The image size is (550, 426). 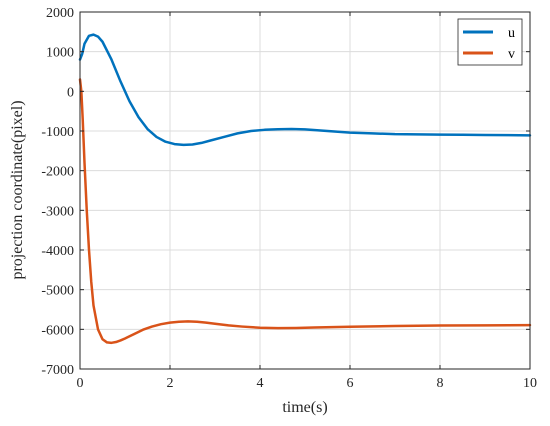 What do you see at coordinates (57, 211) in the screenshot?
I see `y-tick-label: -3000` at bounding box center [57, 211].